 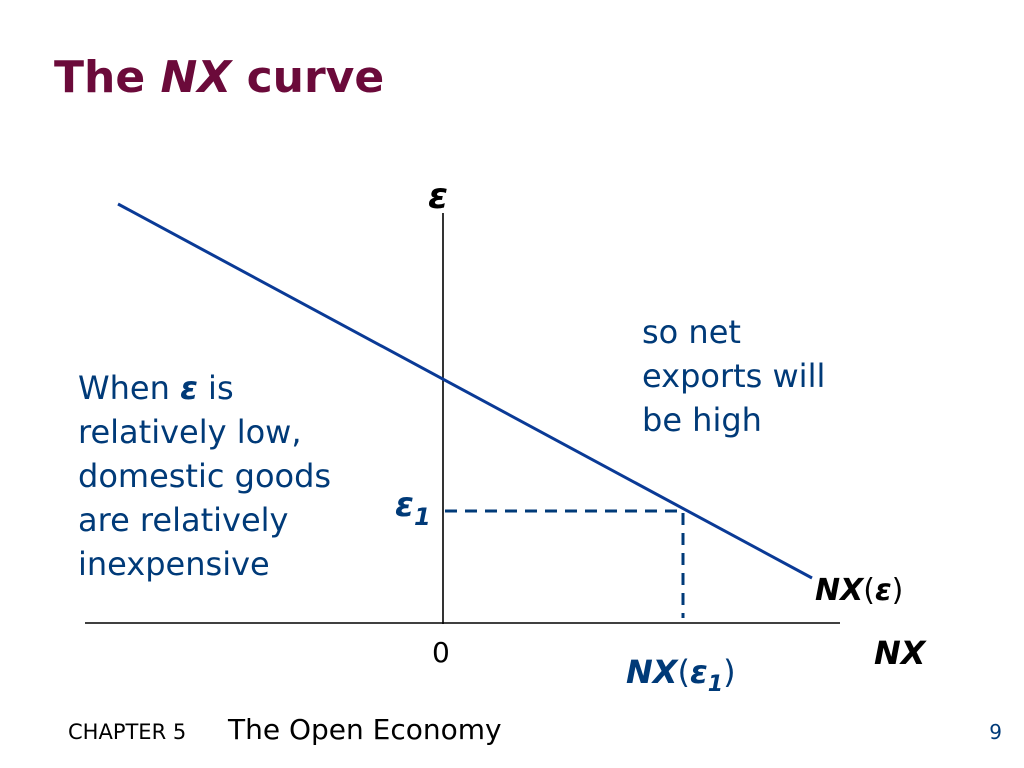 I want to click on title-post: curve, so click(x=308, y=77).